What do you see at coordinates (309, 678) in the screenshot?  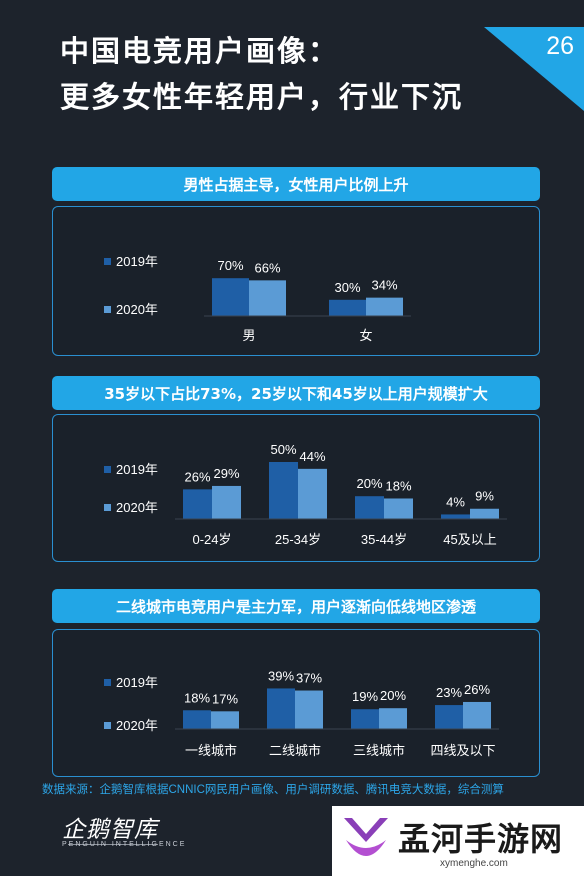 I see `data-label-2-1-1: 37%` at bounding box center [309, 678].